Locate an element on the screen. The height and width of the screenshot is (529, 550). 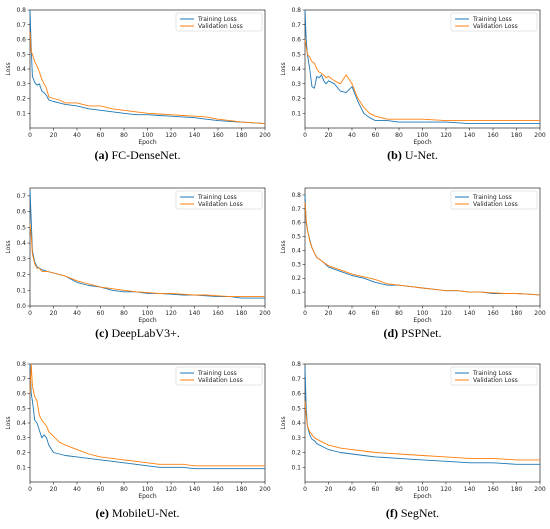
chart-d-legend-label-validation: Validation Loss is located at coordinates (495, 204).